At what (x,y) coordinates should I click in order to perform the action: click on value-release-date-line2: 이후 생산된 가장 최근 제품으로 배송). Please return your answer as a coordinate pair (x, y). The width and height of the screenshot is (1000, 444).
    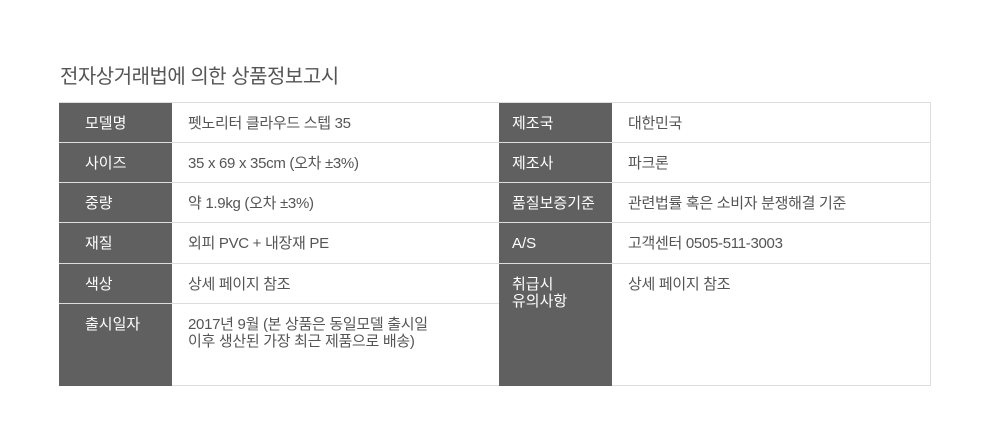
    Looking at the image, I should click on (301, 341).